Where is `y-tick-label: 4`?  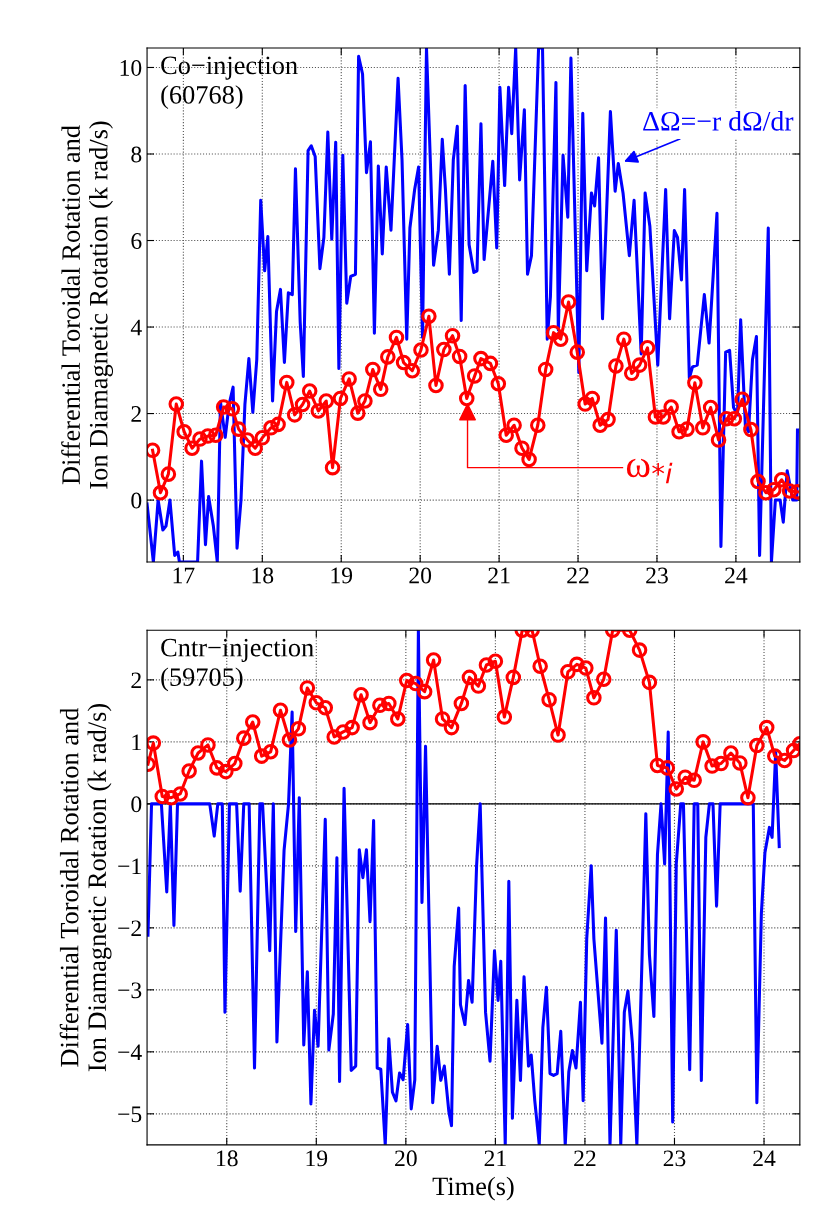 y-tick-label: 4 is located at coordinates (136, 327).